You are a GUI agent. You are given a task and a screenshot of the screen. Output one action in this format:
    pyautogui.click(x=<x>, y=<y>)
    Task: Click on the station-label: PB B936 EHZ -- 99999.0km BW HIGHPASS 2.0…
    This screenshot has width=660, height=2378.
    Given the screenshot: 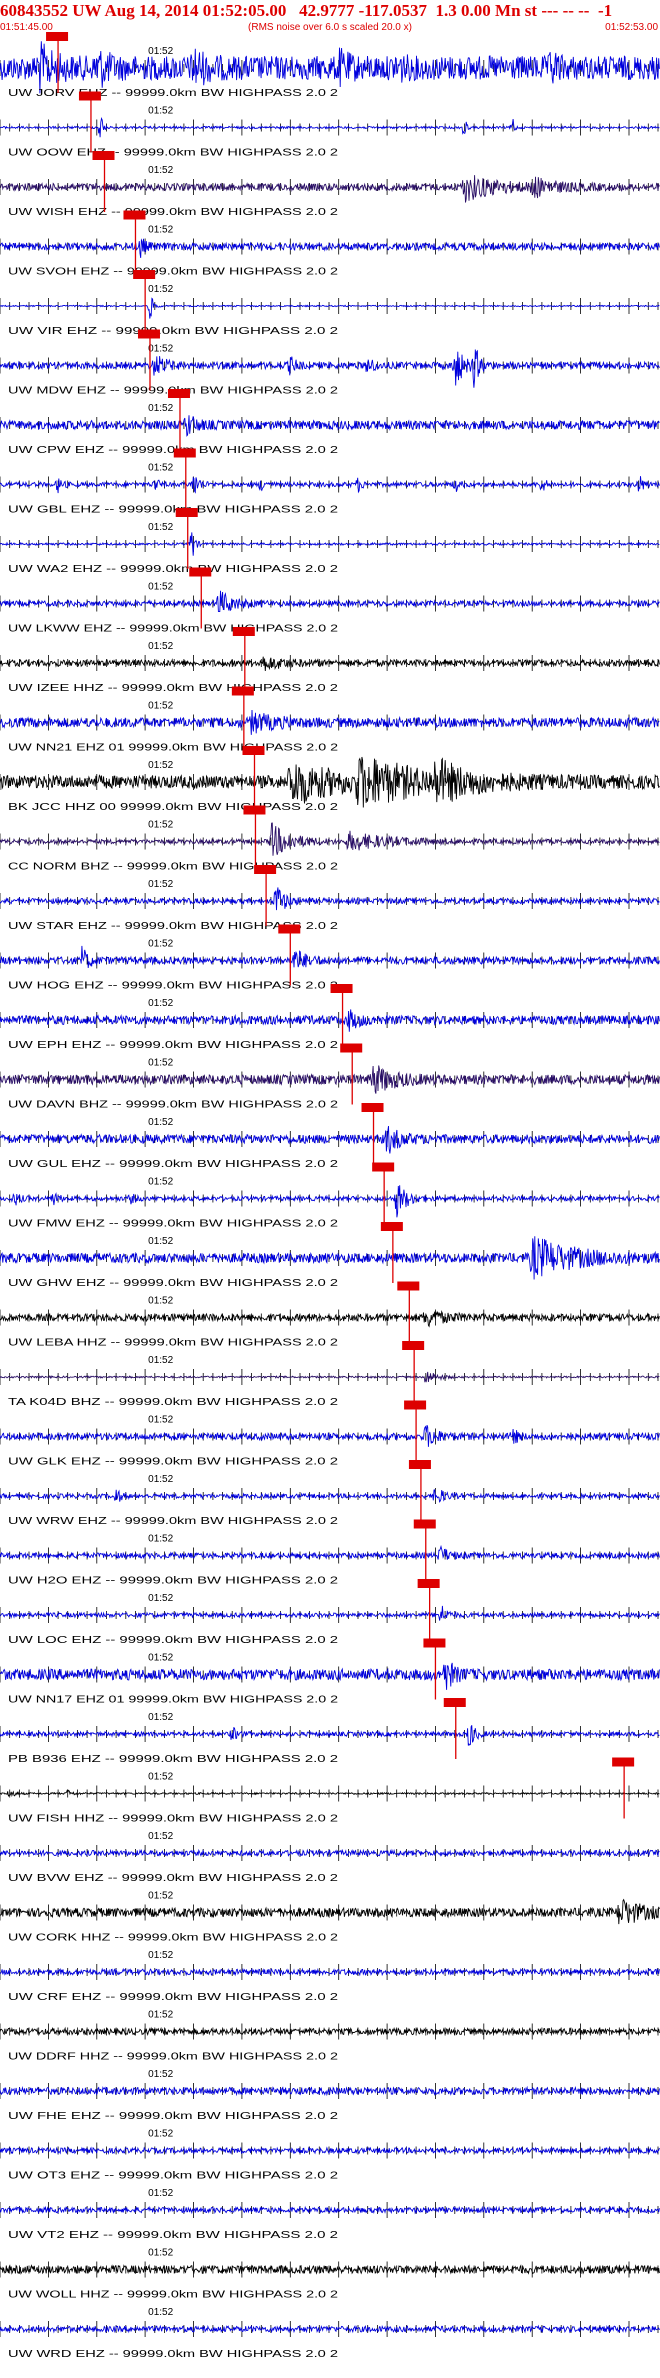 What is the action you would take?
    pyautogui.click(x=173, y=1759)
    